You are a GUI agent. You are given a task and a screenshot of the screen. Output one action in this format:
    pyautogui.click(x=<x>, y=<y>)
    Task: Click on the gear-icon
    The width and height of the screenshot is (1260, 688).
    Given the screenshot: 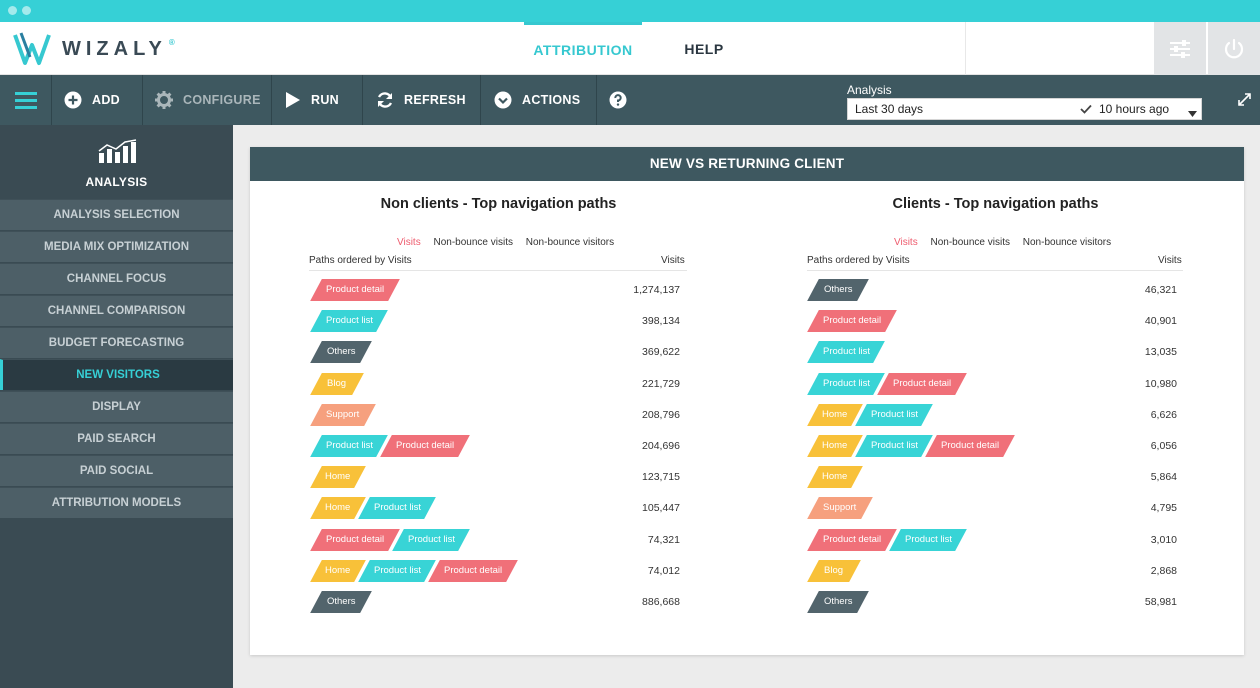 What is the action you would take?
    pyautogui.click(x=164, y=100)
    